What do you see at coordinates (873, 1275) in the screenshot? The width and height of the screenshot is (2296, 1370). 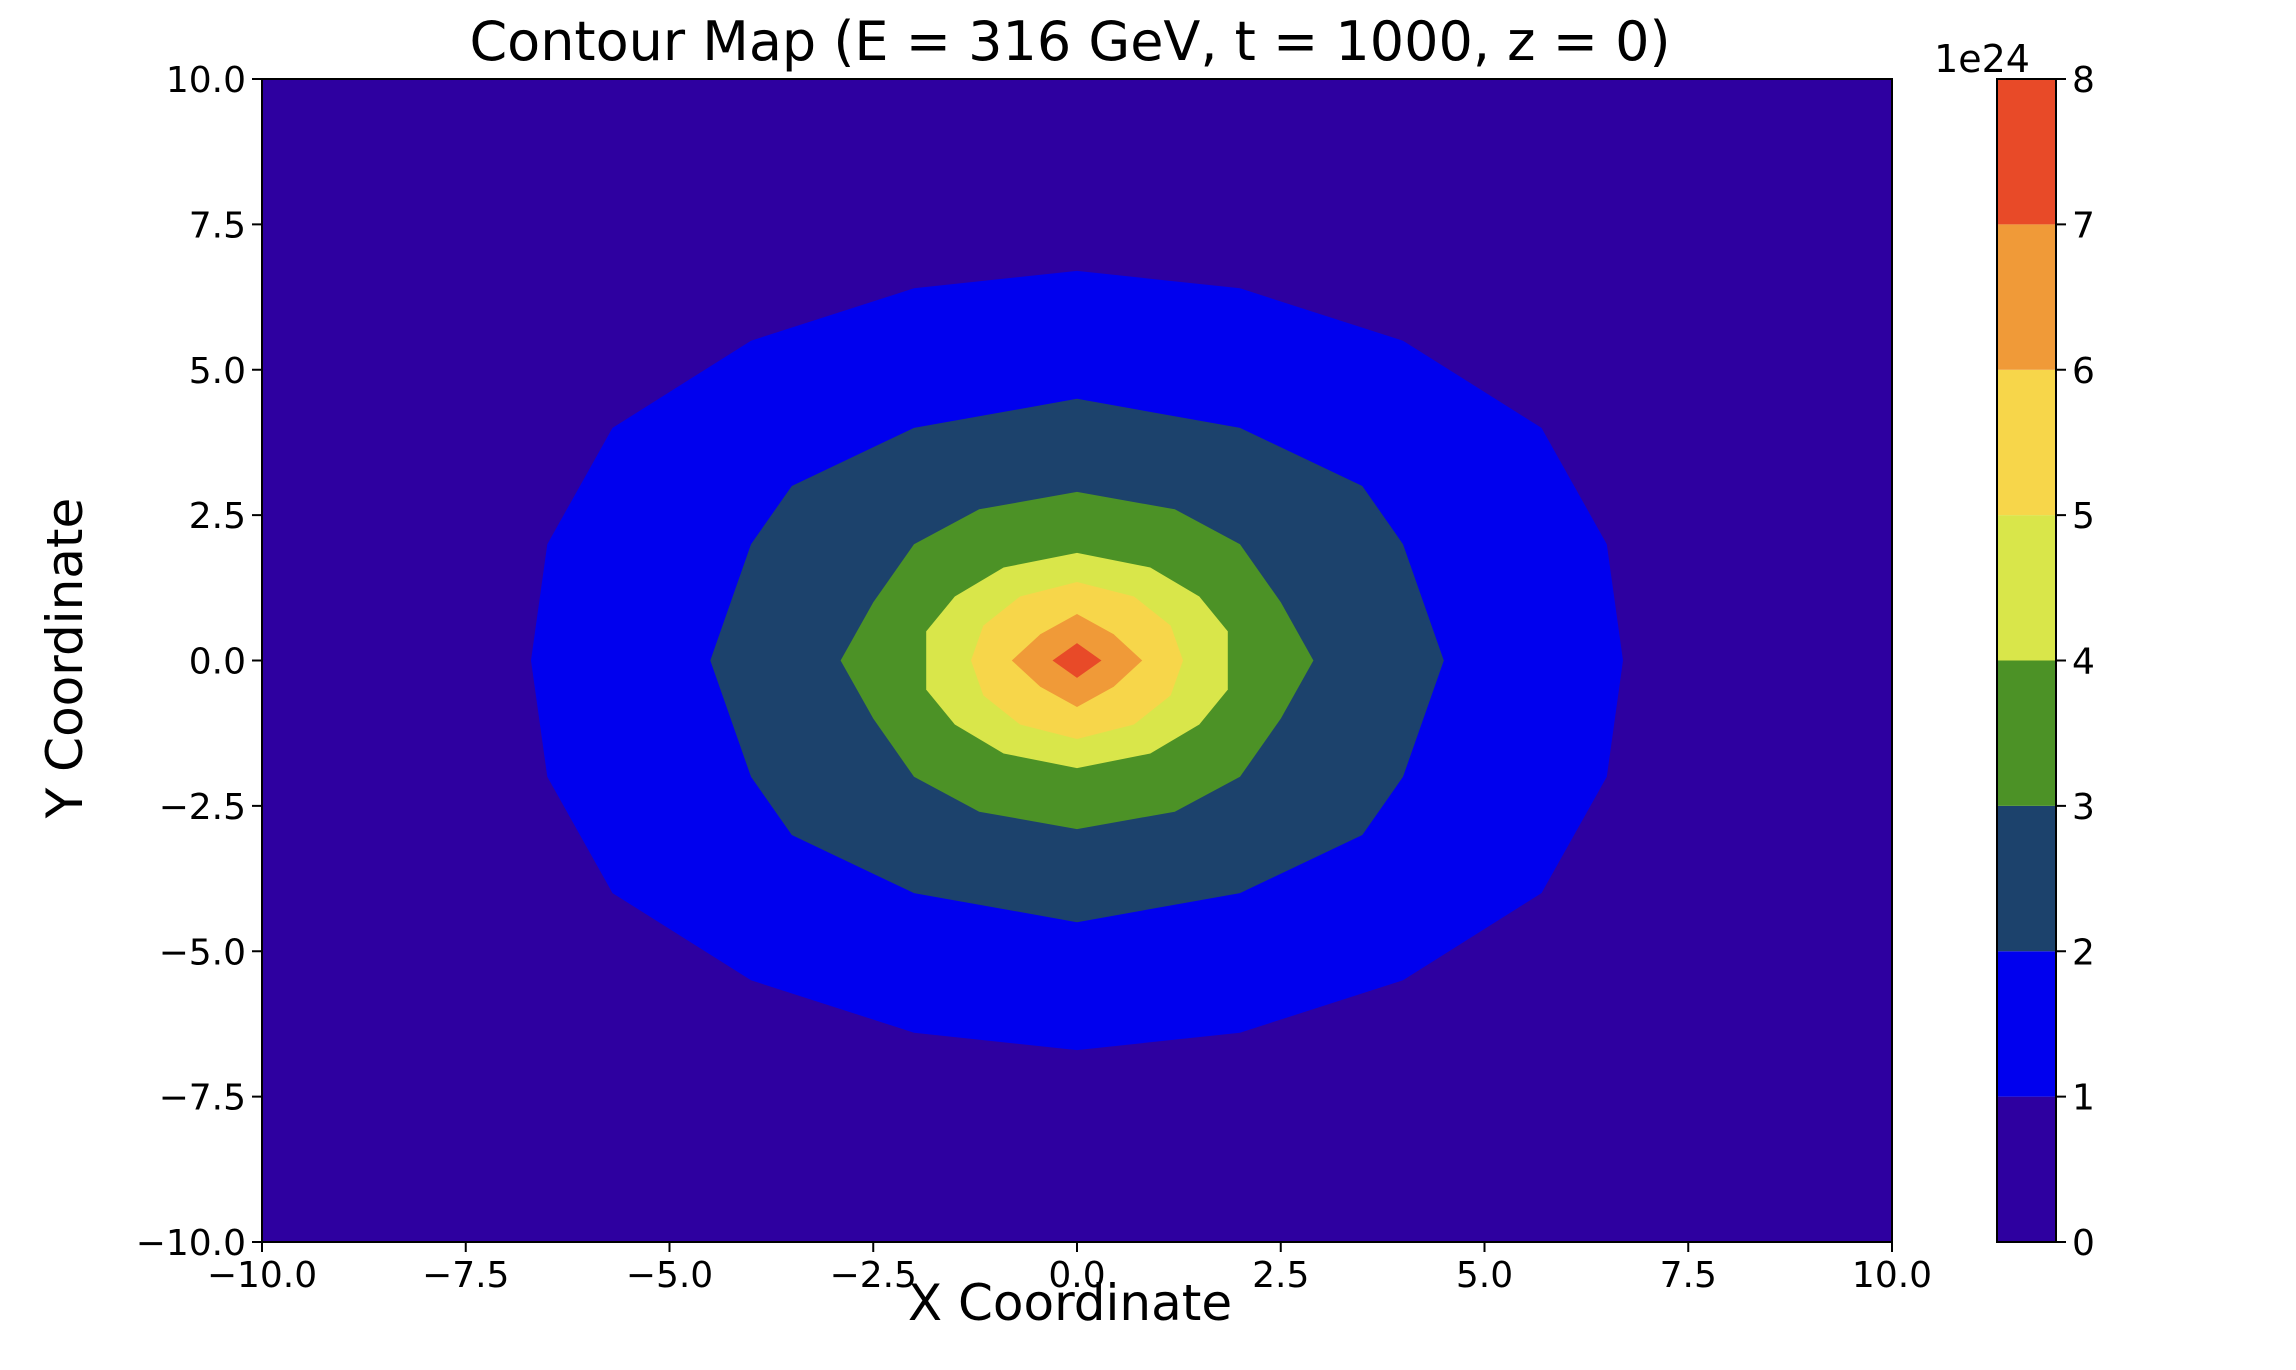 I see `x-tick-label: −2.5` at bounding box center [873, 1275].